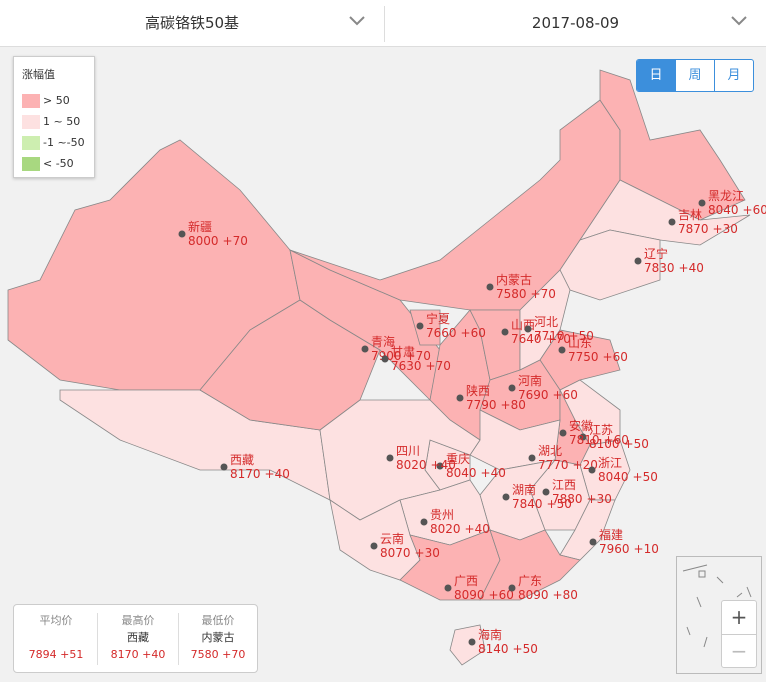  Describe the element at coordinates (200, 226) in the screenshot. I see `province-name: 新疆` at that location.